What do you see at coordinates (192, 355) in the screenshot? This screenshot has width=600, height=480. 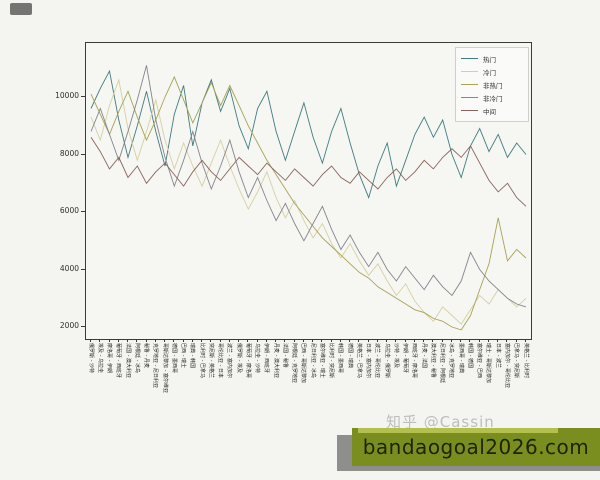 I see `x-tick-label: 瑞典 - 韩国` at bounding box center [192, 355].